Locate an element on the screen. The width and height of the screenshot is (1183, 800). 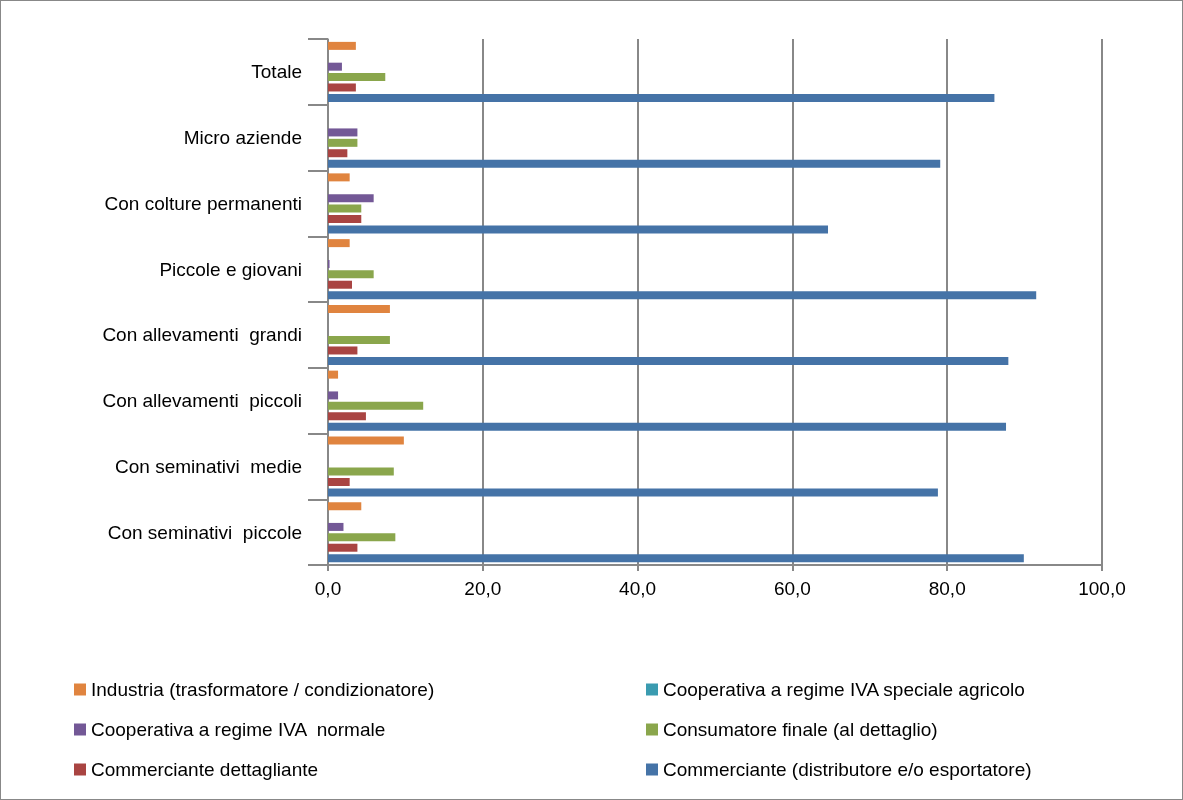
legend-label: Commerciante dettagliante is located at coordinates (205, 769).